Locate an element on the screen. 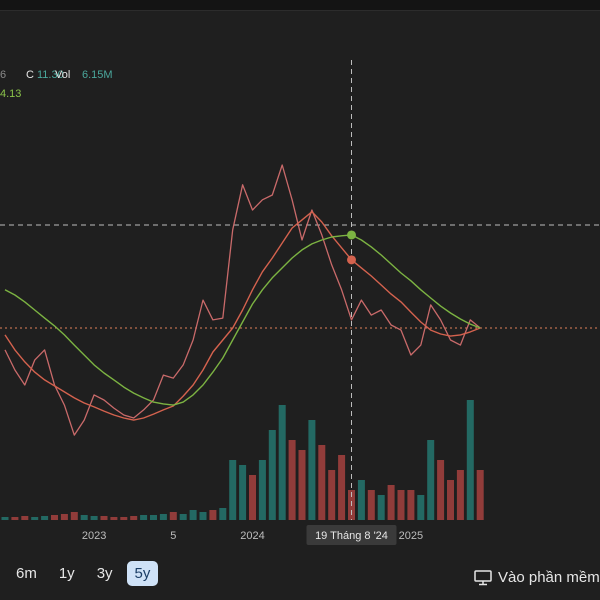  x-tick-label: 19 Tháng 8 '24 is located at coordinates (351, 536).